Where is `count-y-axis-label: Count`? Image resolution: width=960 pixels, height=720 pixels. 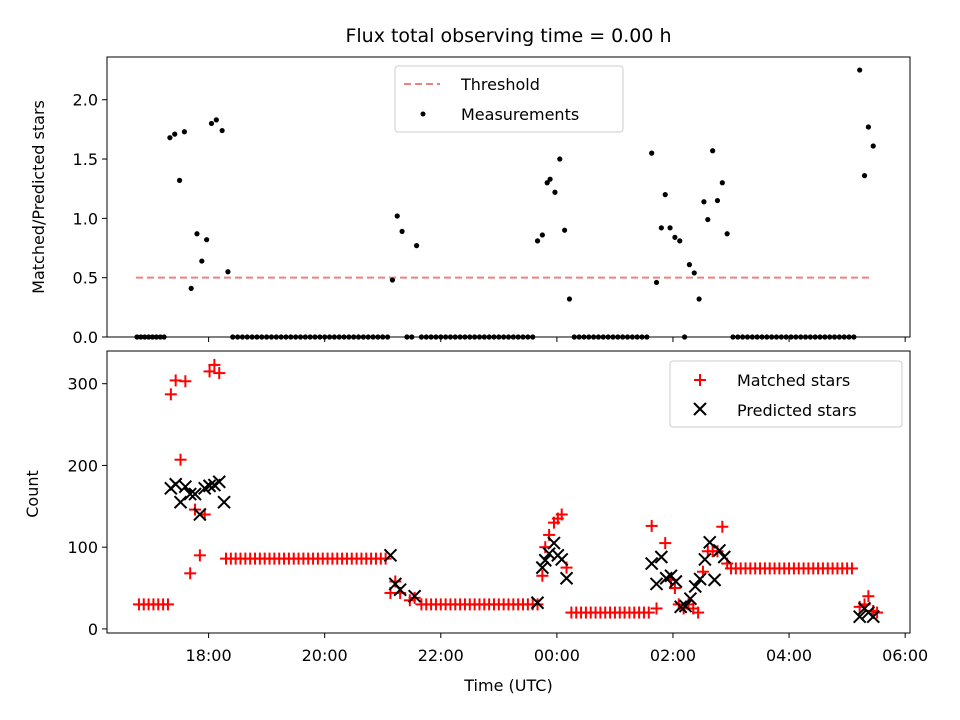
count-y-axis-label: Count is located at coordinates (32, 494).